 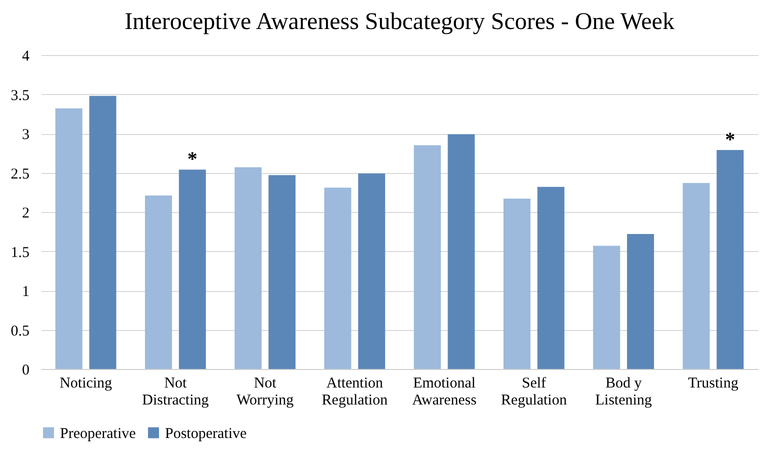 What do you see at coordinates (26, 56) in the screenshot?
I see `y-tick-label: 4` at bounding box center [26, 56].